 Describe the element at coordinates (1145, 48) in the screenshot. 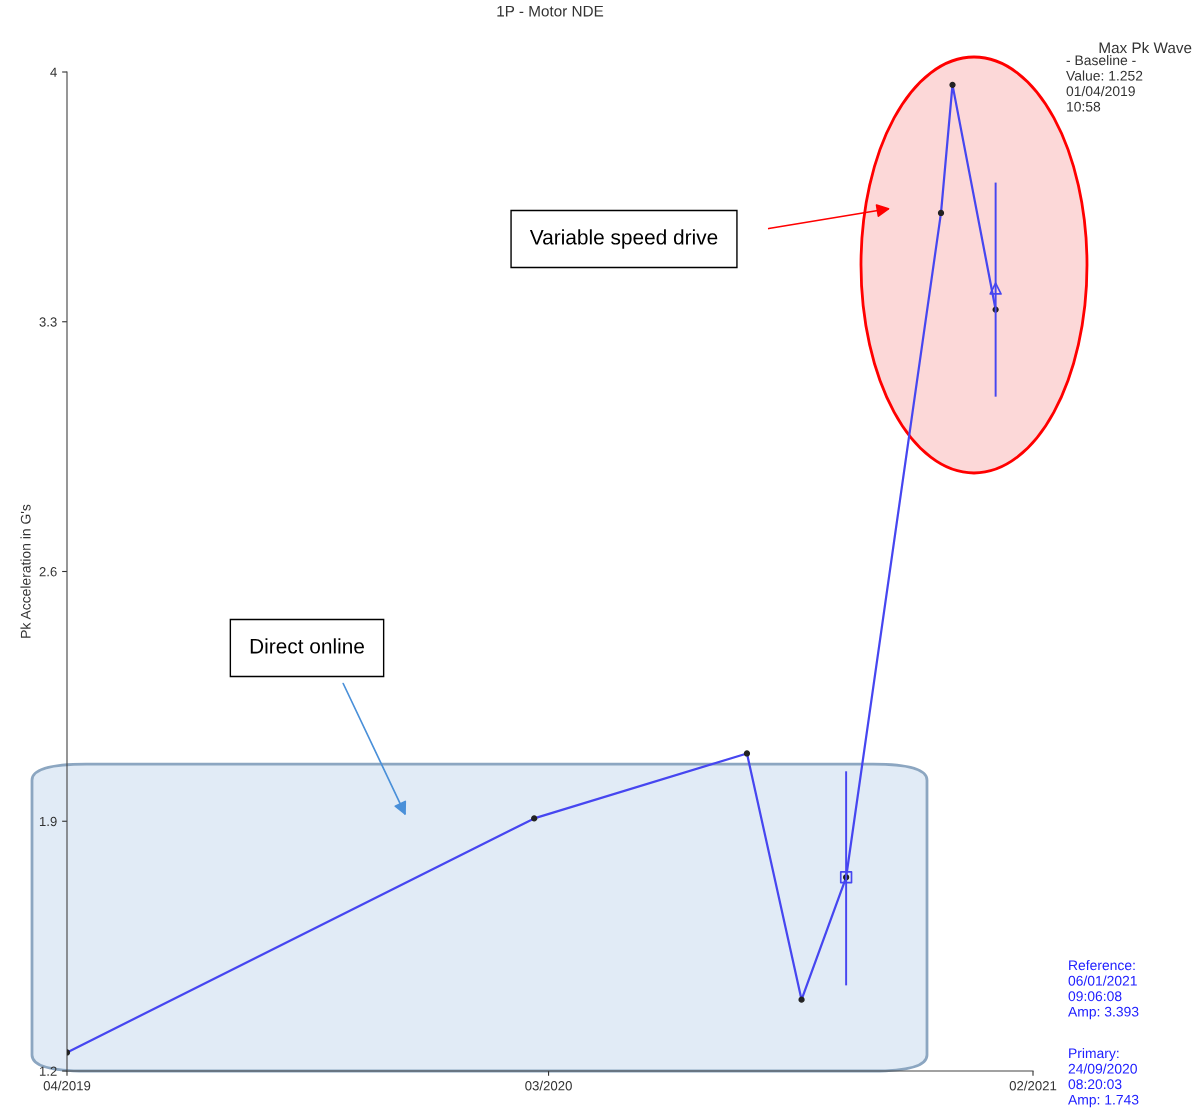

I see `text: Max Pk Wave` at that location.